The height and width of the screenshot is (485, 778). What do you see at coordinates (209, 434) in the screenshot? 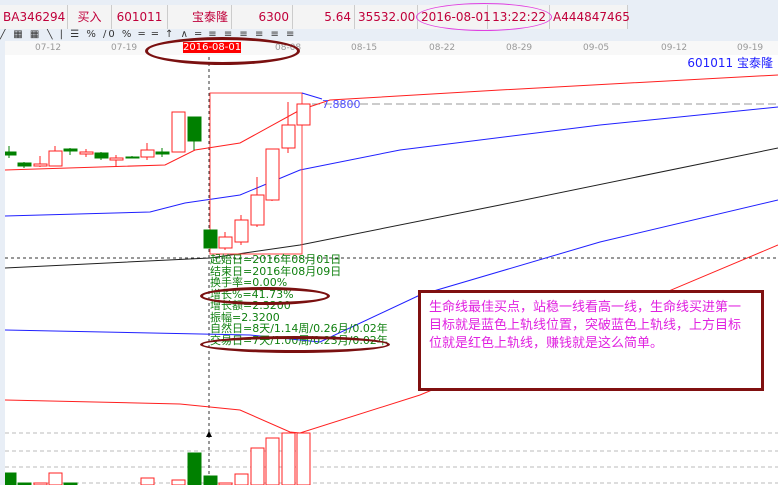
I see `cursor-arrow-icon` at bounding box center [209, 434].